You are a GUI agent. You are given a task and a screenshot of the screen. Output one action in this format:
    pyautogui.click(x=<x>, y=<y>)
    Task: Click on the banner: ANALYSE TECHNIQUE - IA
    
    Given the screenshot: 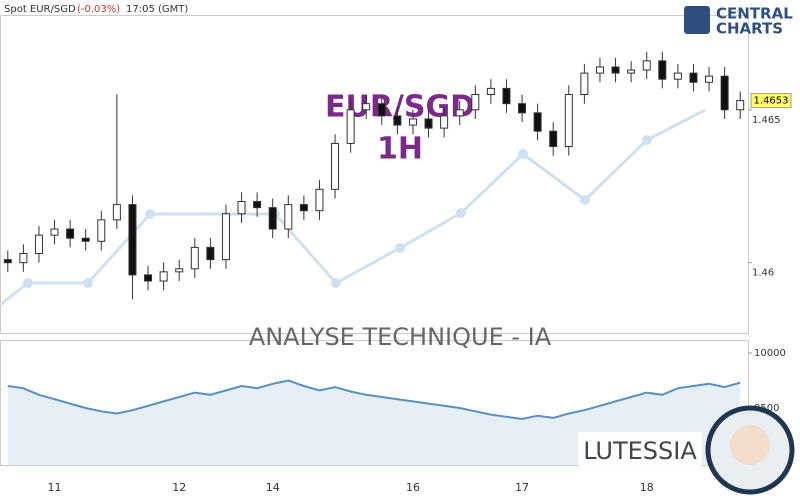 What is the action you would take?
    pyautogui.click(x=400, y=337)
    